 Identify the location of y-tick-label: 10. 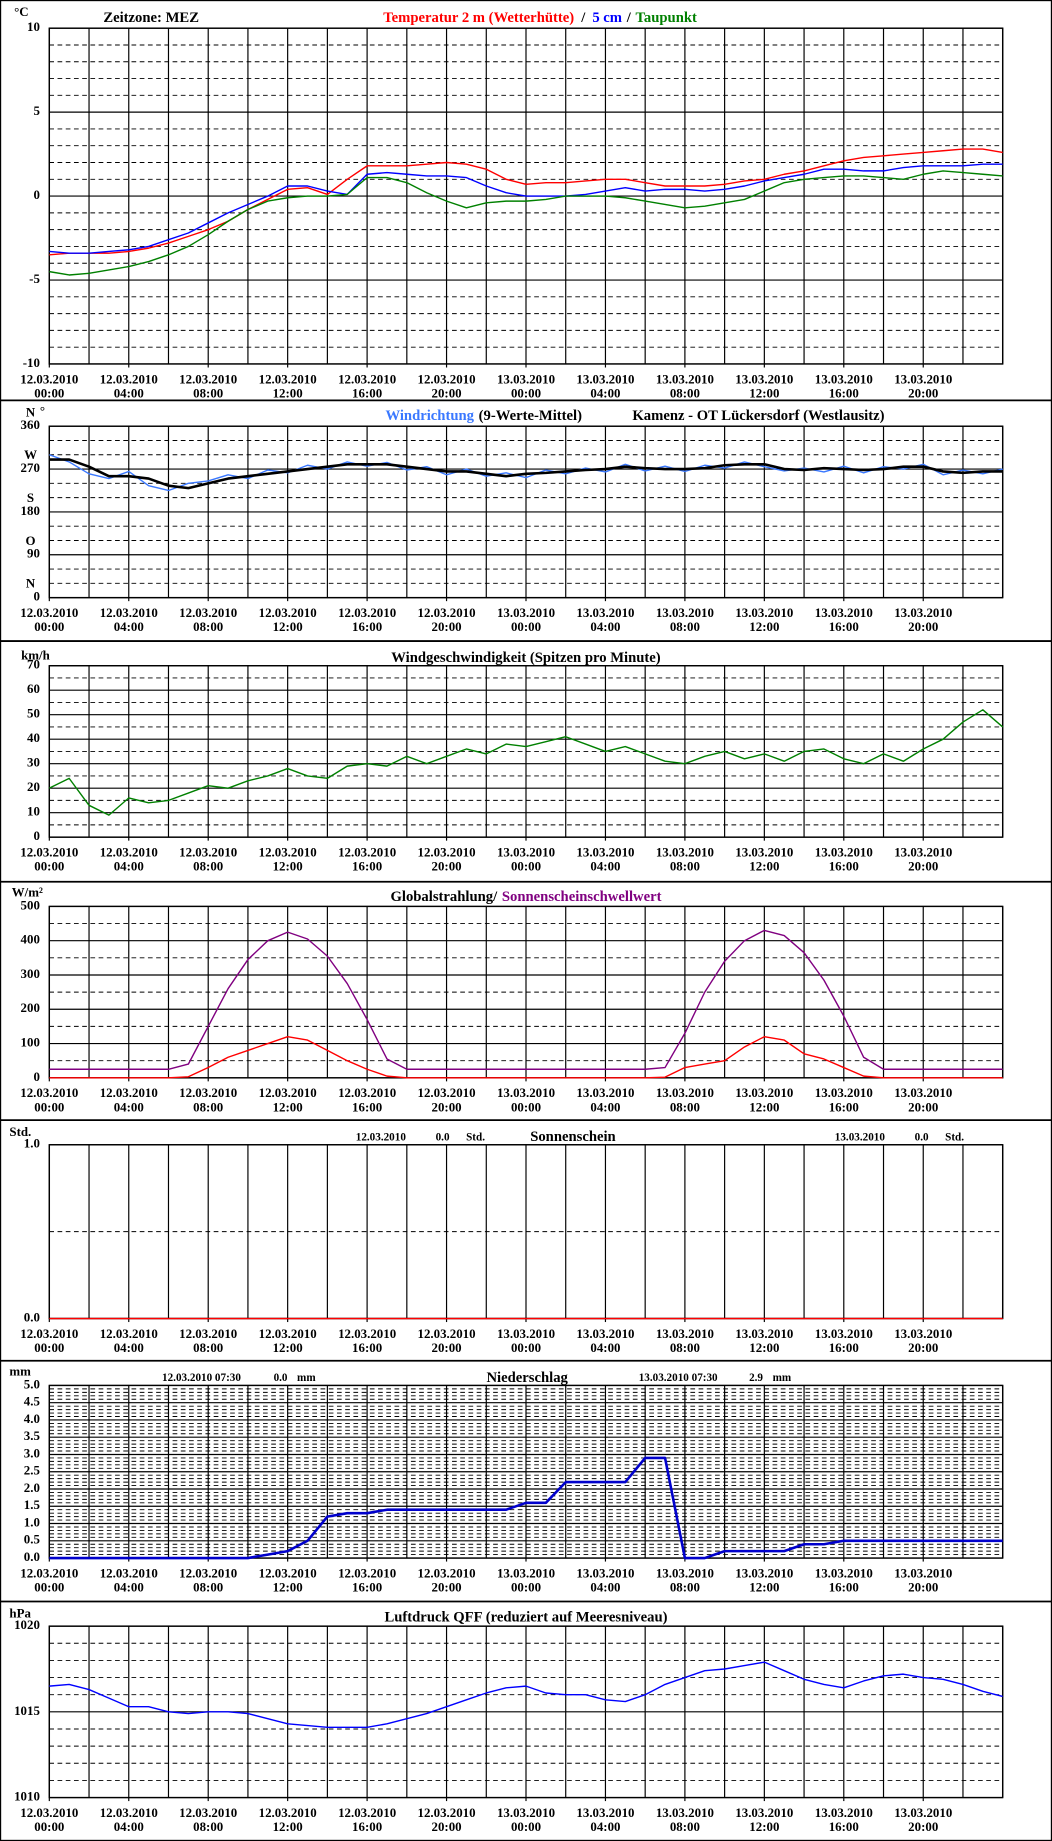
(33, 811).